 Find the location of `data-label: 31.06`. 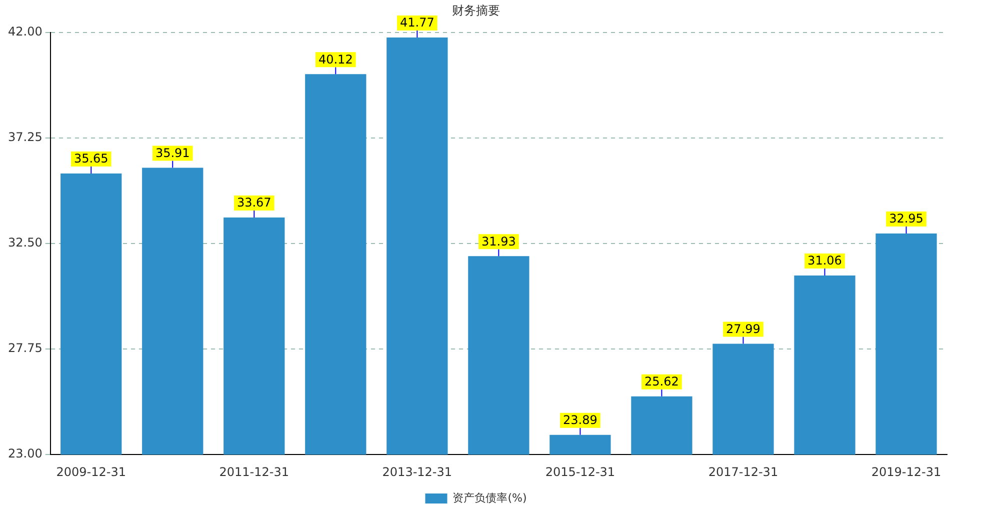

data-label: 31.06 is located at coordinates (825, 261).